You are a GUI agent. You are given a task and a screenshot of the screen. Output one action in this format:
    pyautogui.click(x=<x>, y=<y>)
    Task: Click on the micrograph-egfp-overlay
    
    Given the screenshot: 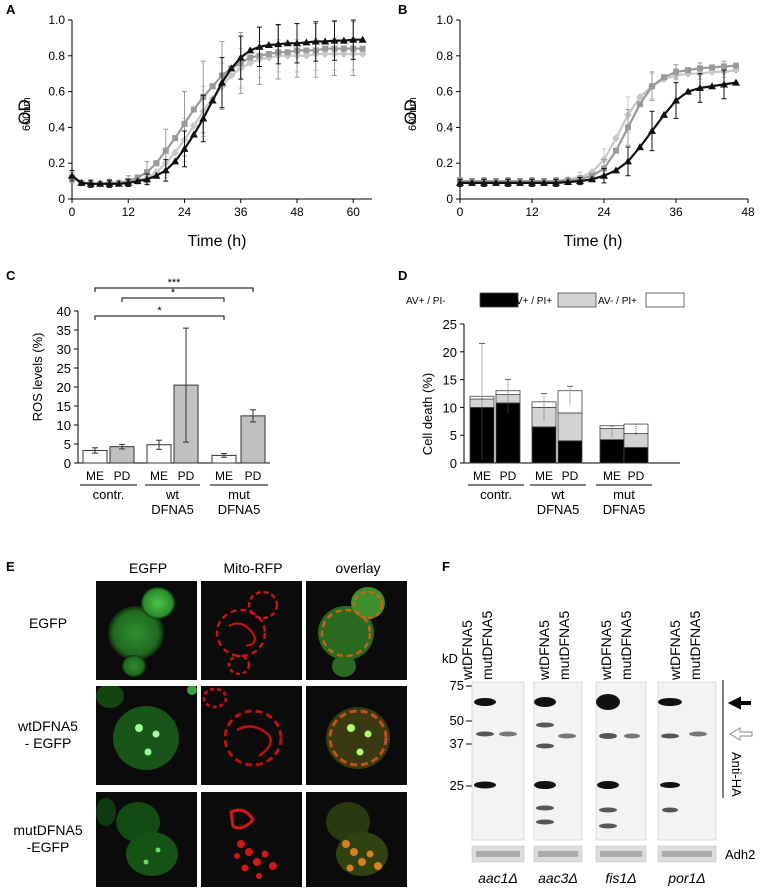 What is the action you would take?
    pyautogui.click(x=356, y=630)
    